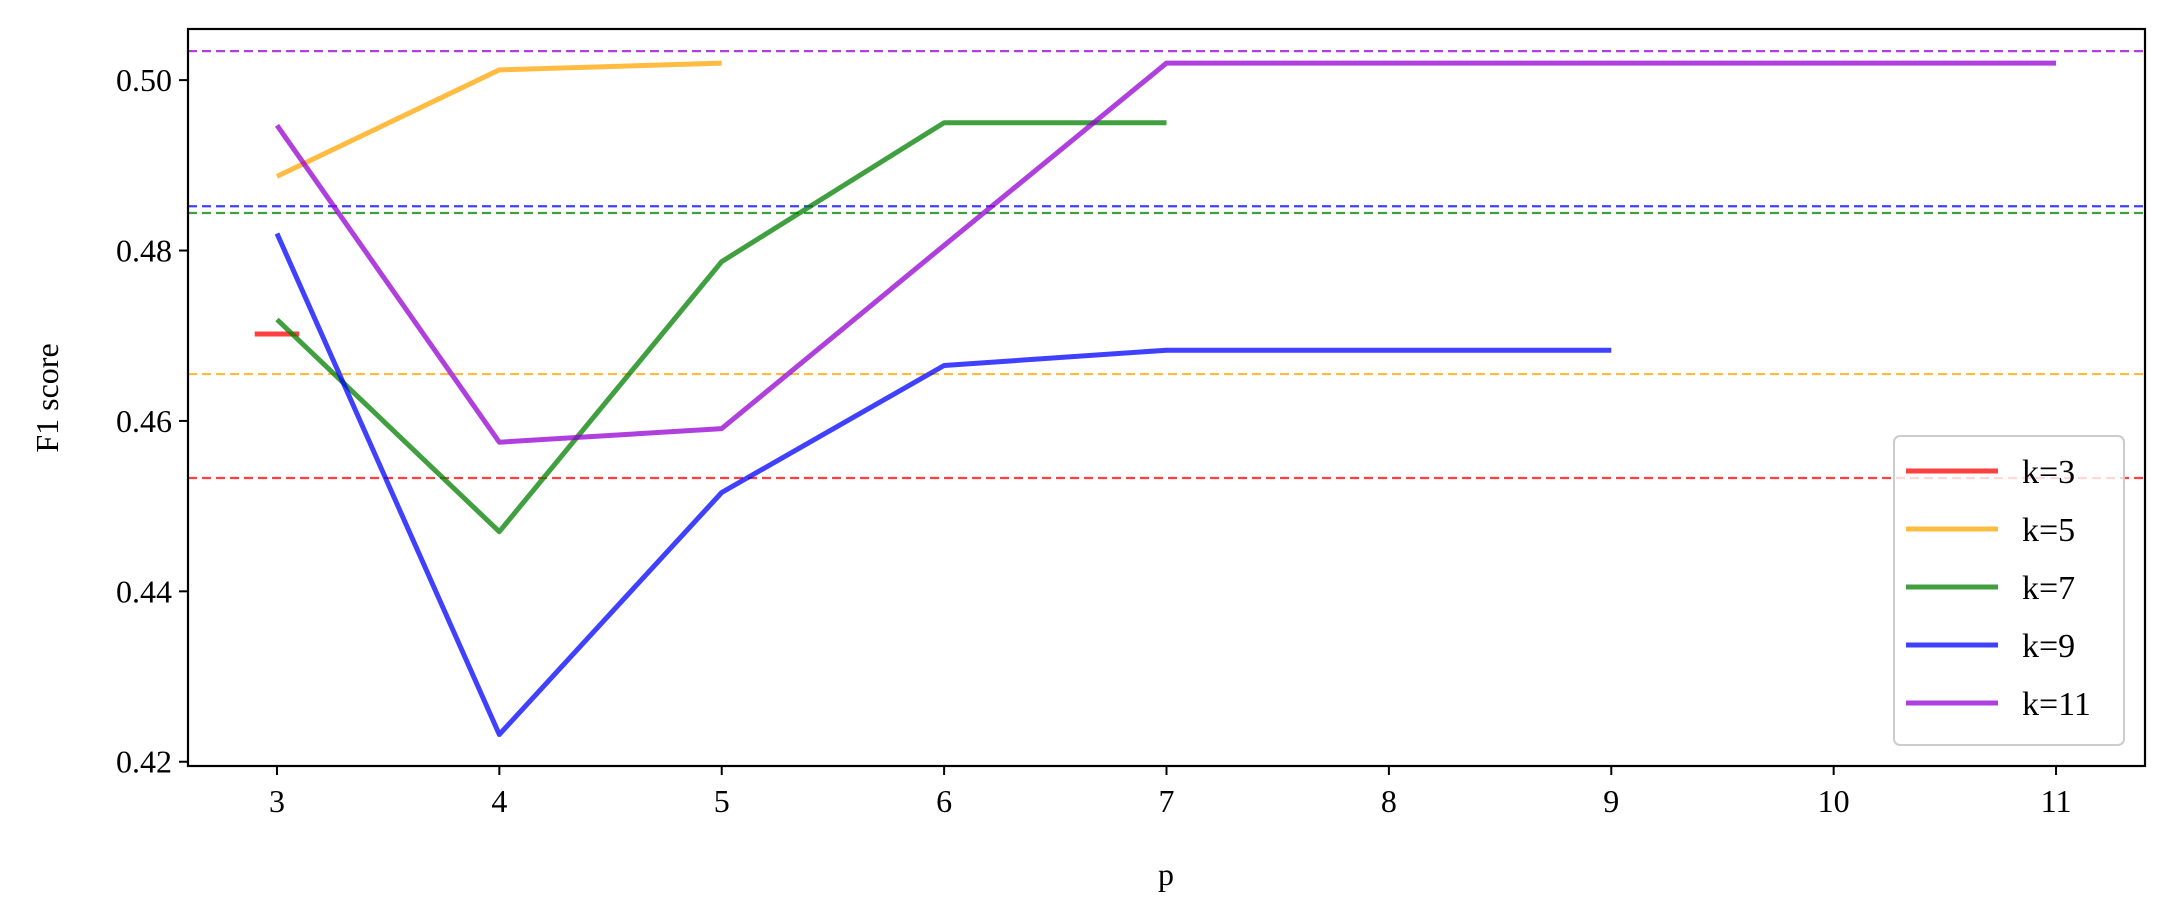  Describe the element at coordinates (722, 801) in the screenshot. I see `x-tick-label: 5` at that location.